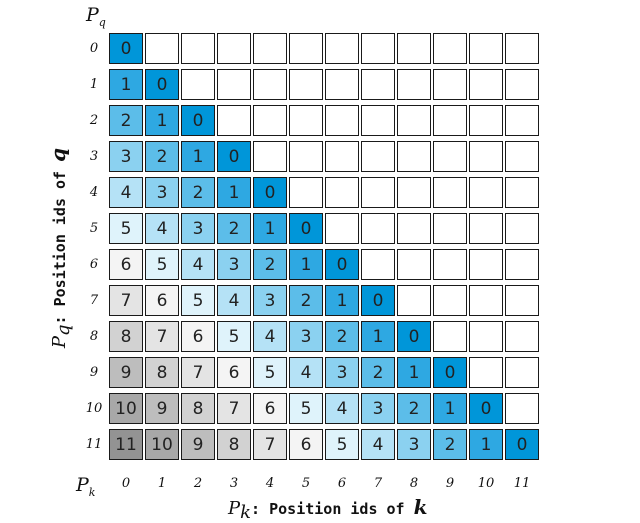 This screenshot has width=640, height=523. What do you see at coordinates (94, 120) in the screenshot?
I see `row-label: 2` at bounding box center [94, 120].